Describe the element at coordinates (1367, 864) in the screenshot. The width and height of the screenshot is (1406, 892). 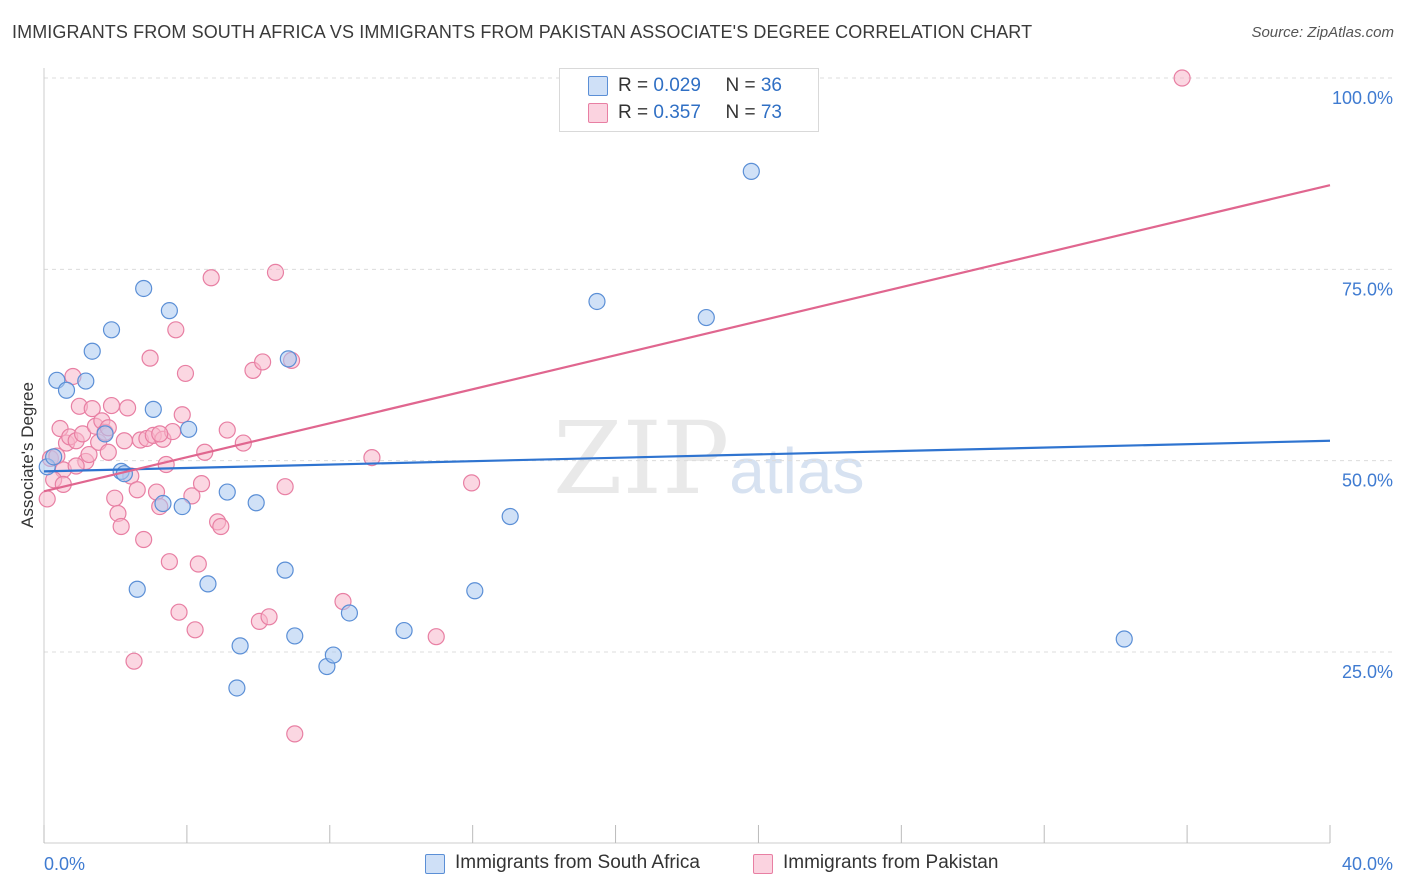
I see `x-tick-label-max: 40.0%` at that location.